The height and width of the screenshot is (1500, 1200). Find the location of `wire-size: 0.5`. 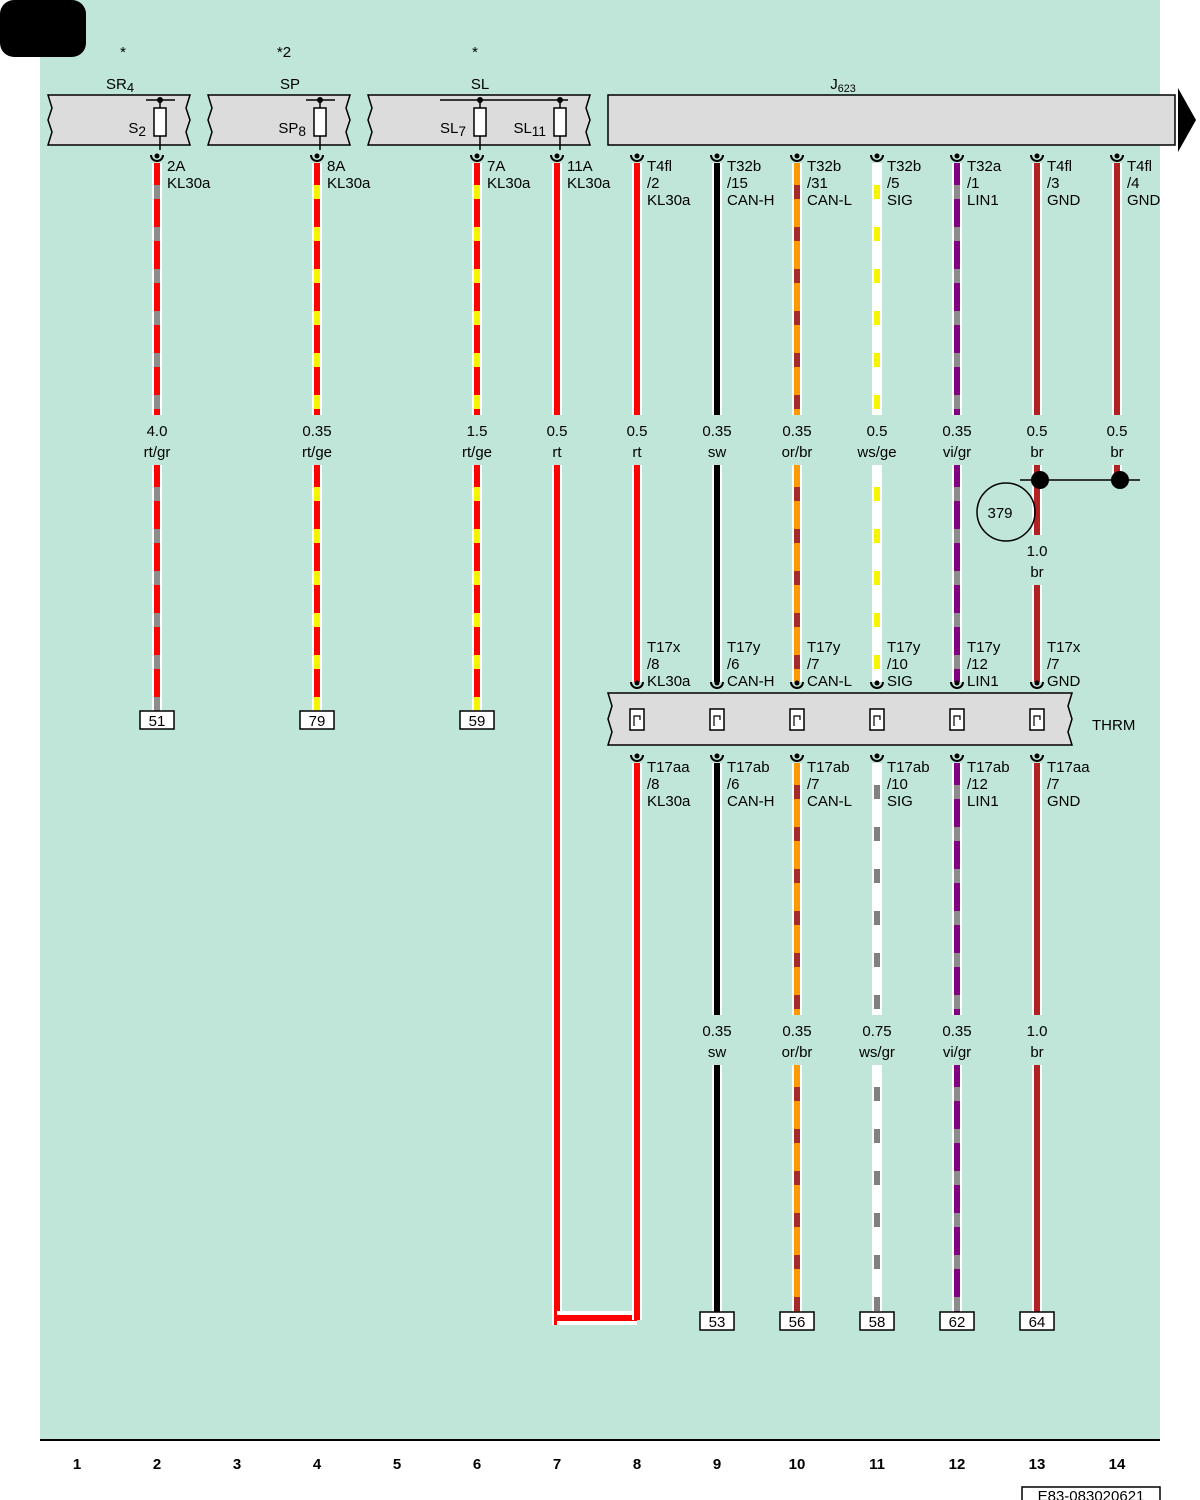

wire-size: 0.5 is located at coordinates (637, 431).